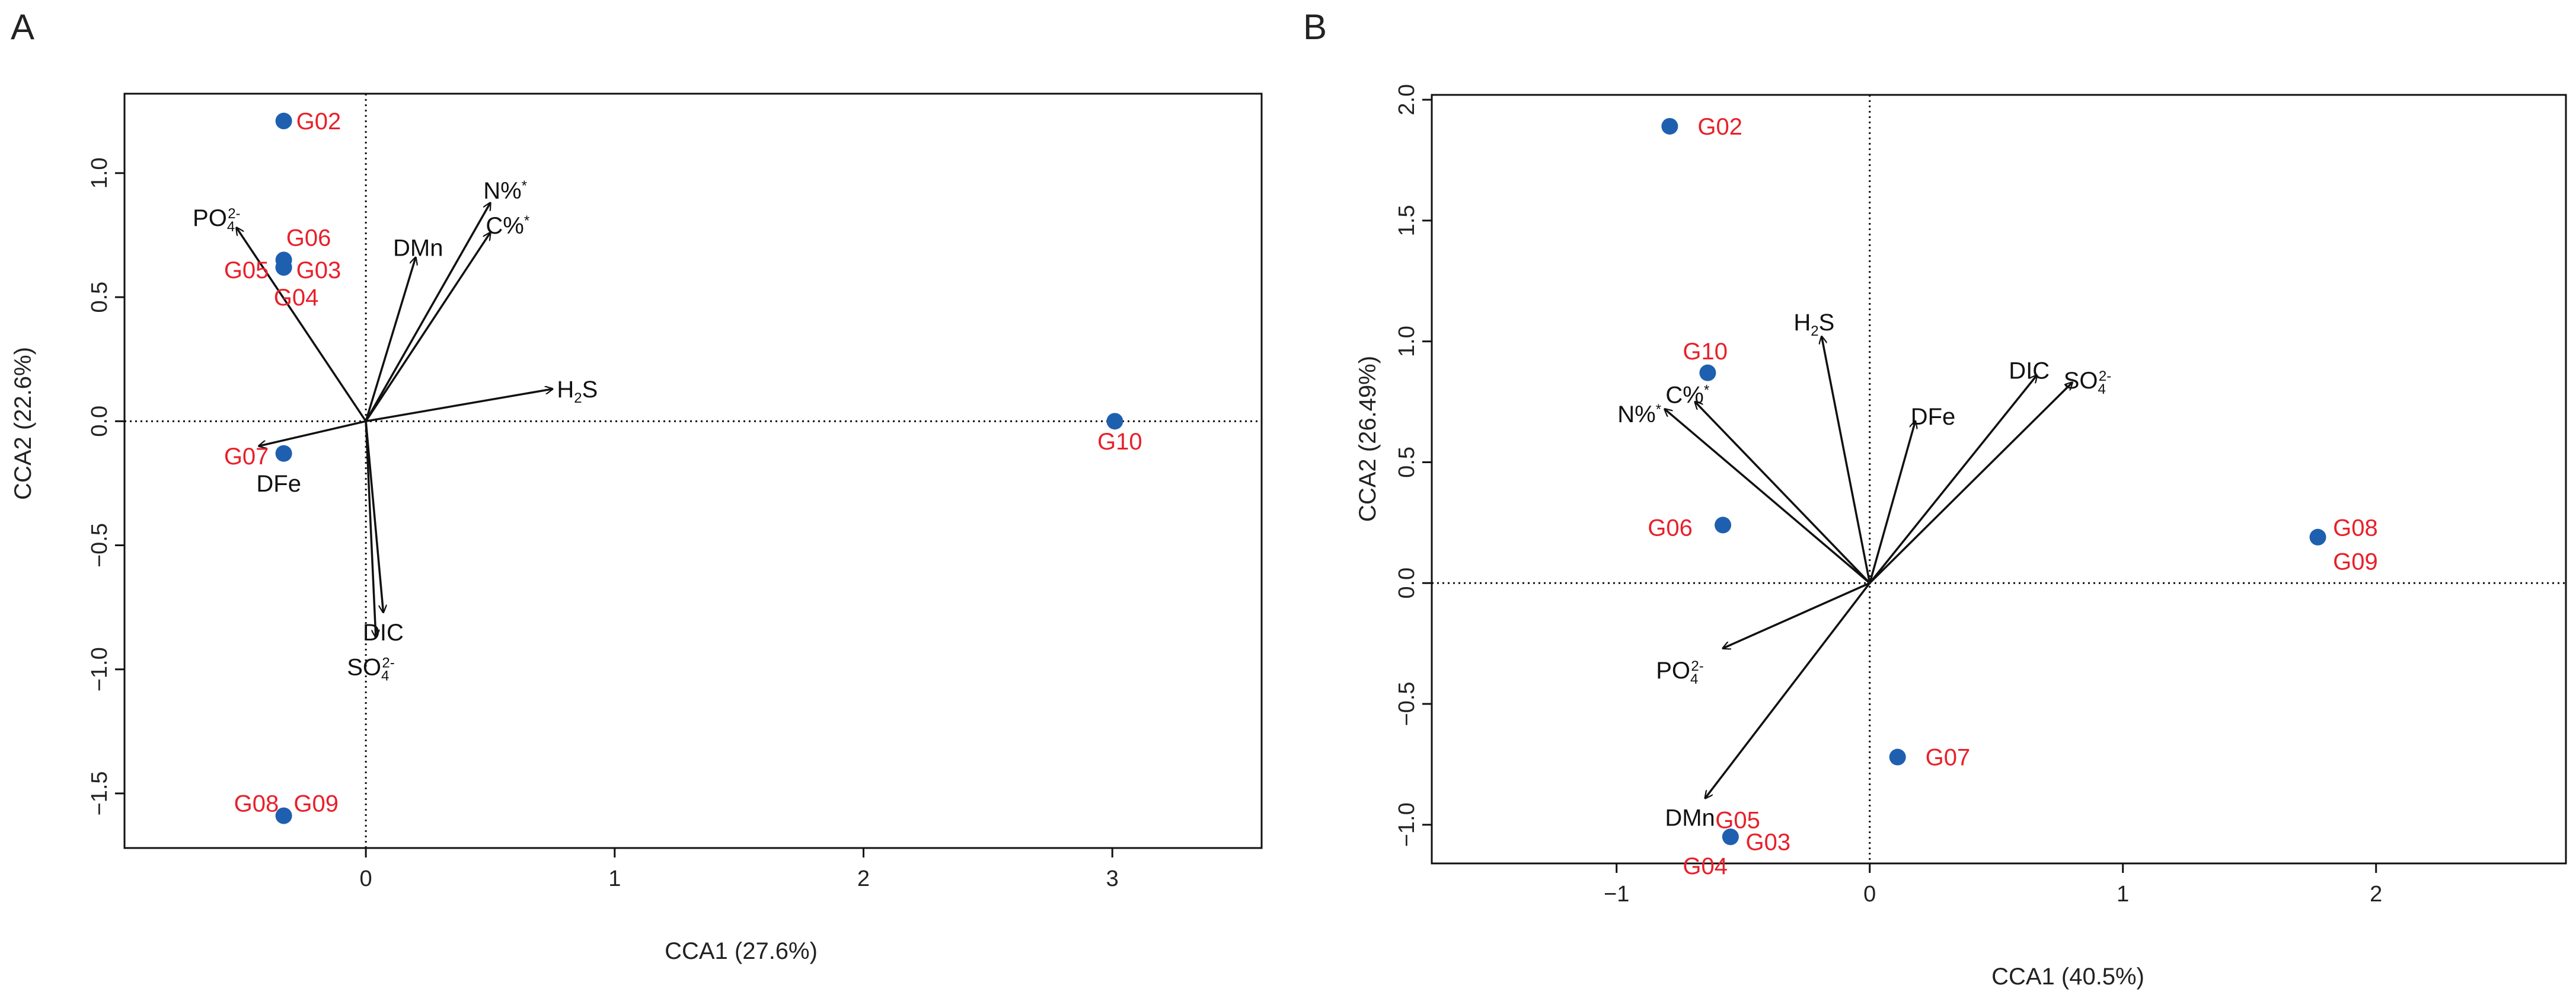  What do you see at coordinates (1705, 866) in the screenshot?
I see `panel-b-site-label-g04: G04` at bounding box center [1705, 866].